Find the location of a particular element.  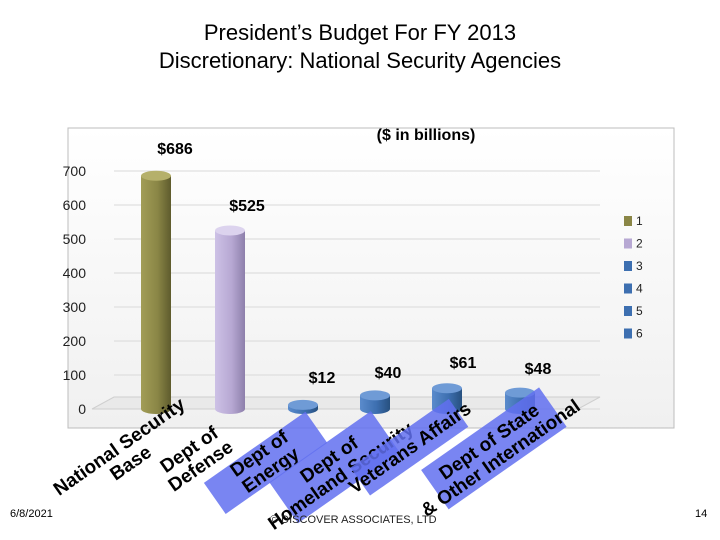

legend-label: 1 is located at coordinates (639, 221).